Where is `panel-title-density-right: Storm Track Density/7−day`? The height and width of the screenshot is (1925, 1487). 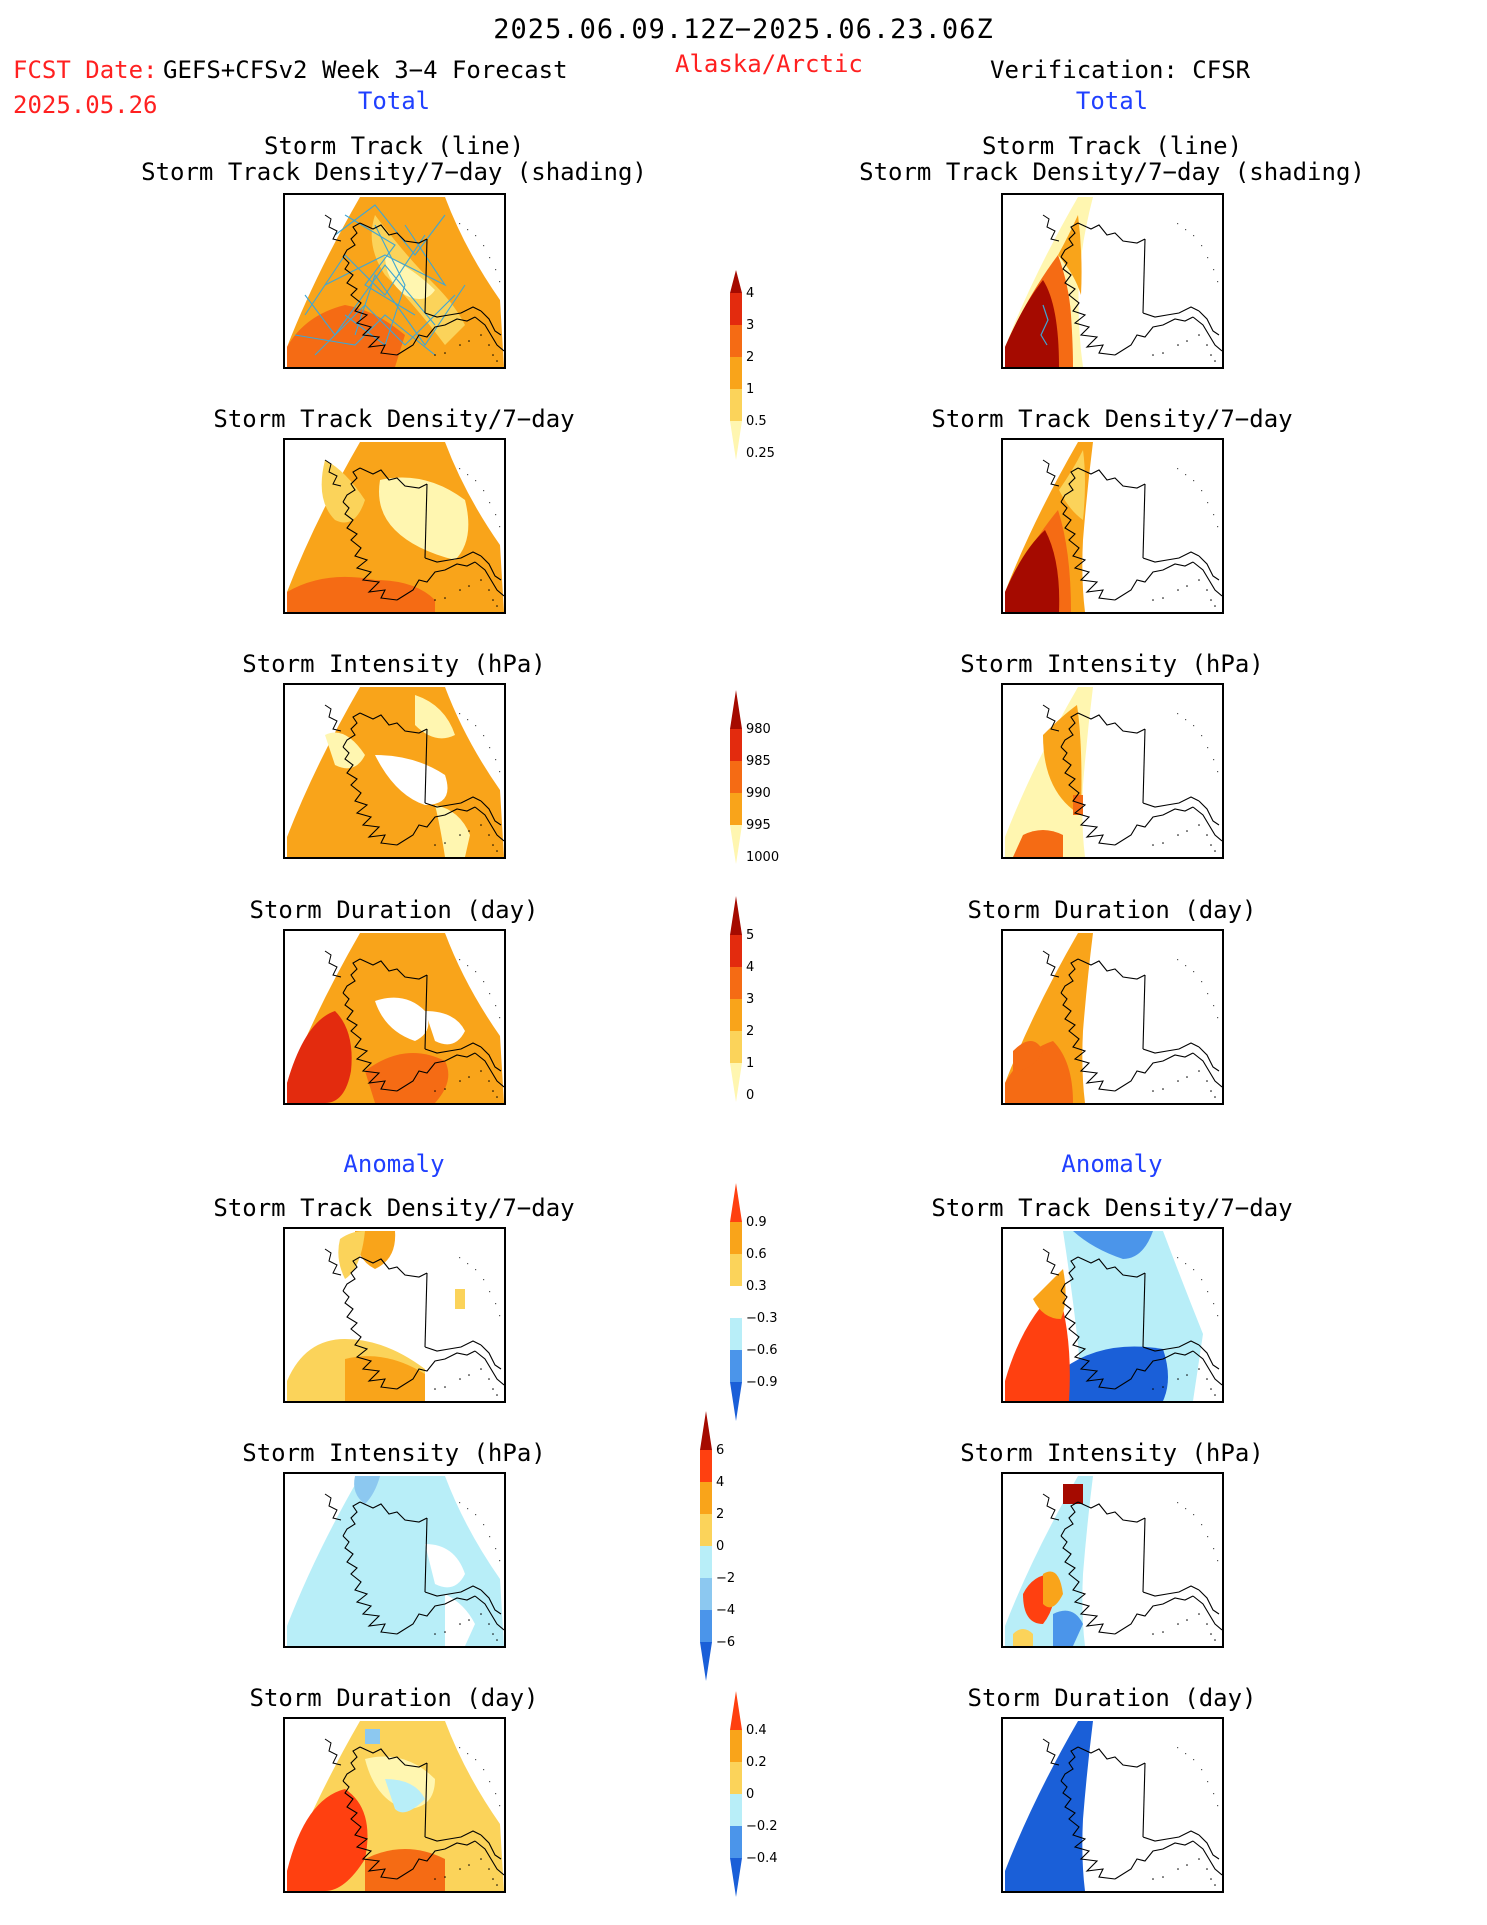
panel-title-density-right: Storm Track Density/7−day is located at coordinates (1112, 419).